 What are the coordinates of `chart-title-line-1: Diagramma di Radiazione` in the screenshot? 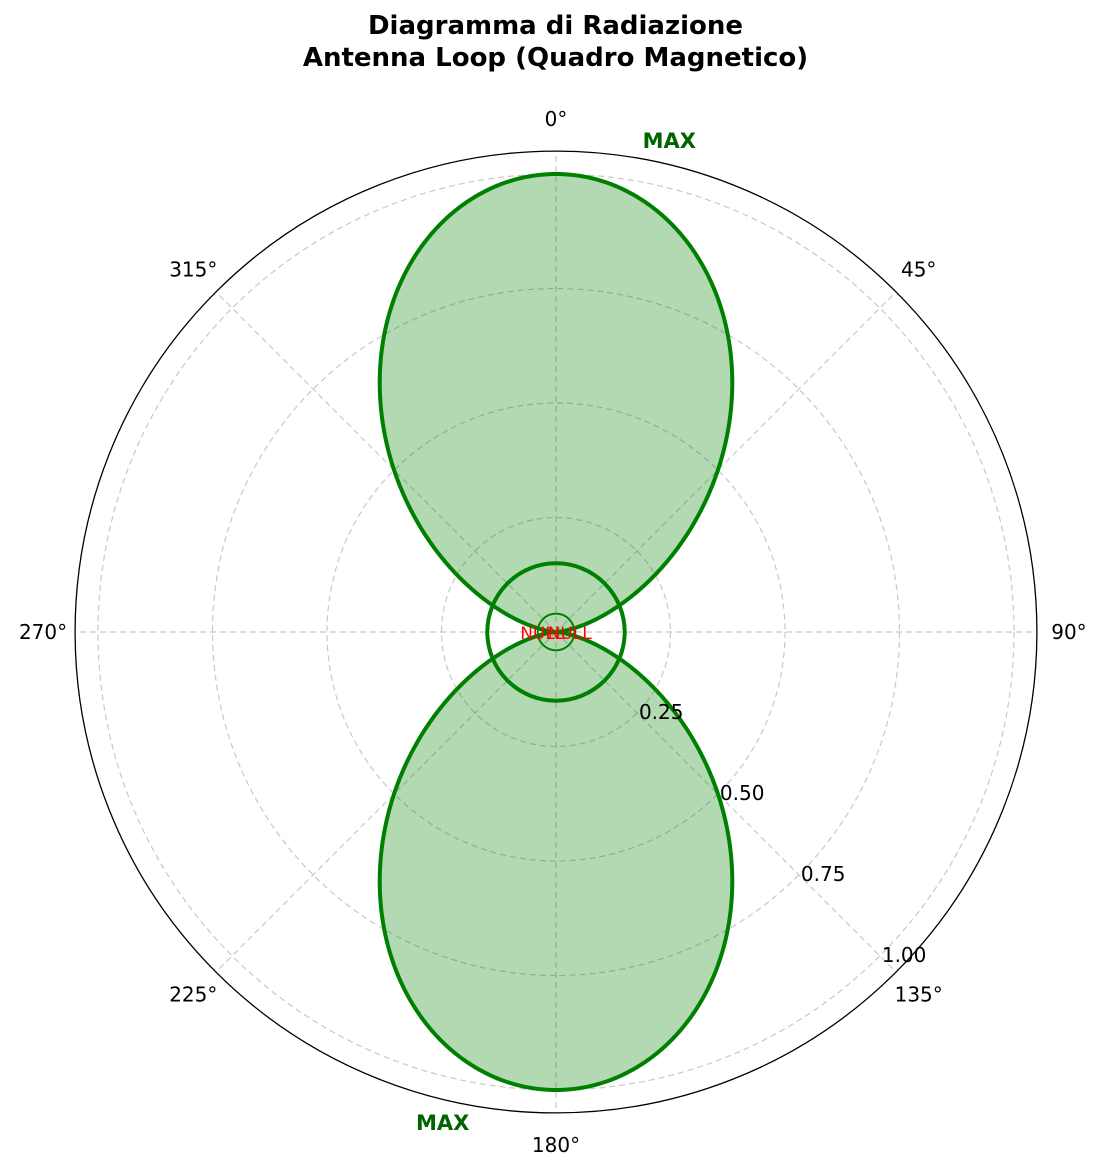 It's located at (555, 26).